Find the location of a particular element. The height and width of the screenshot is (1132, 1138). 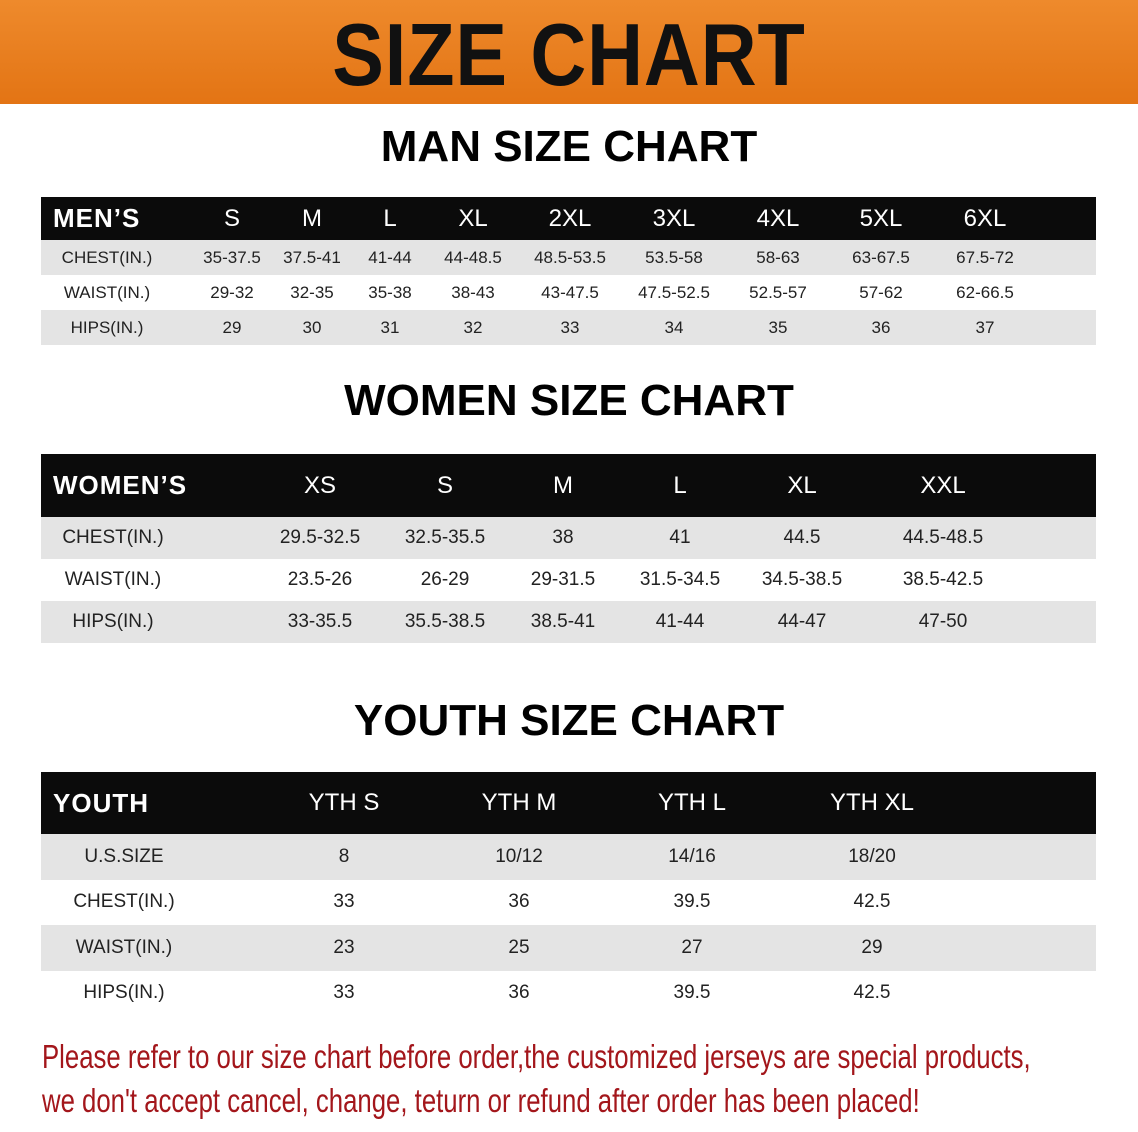

size-column-header: XS is located at coordinates (320, 485).